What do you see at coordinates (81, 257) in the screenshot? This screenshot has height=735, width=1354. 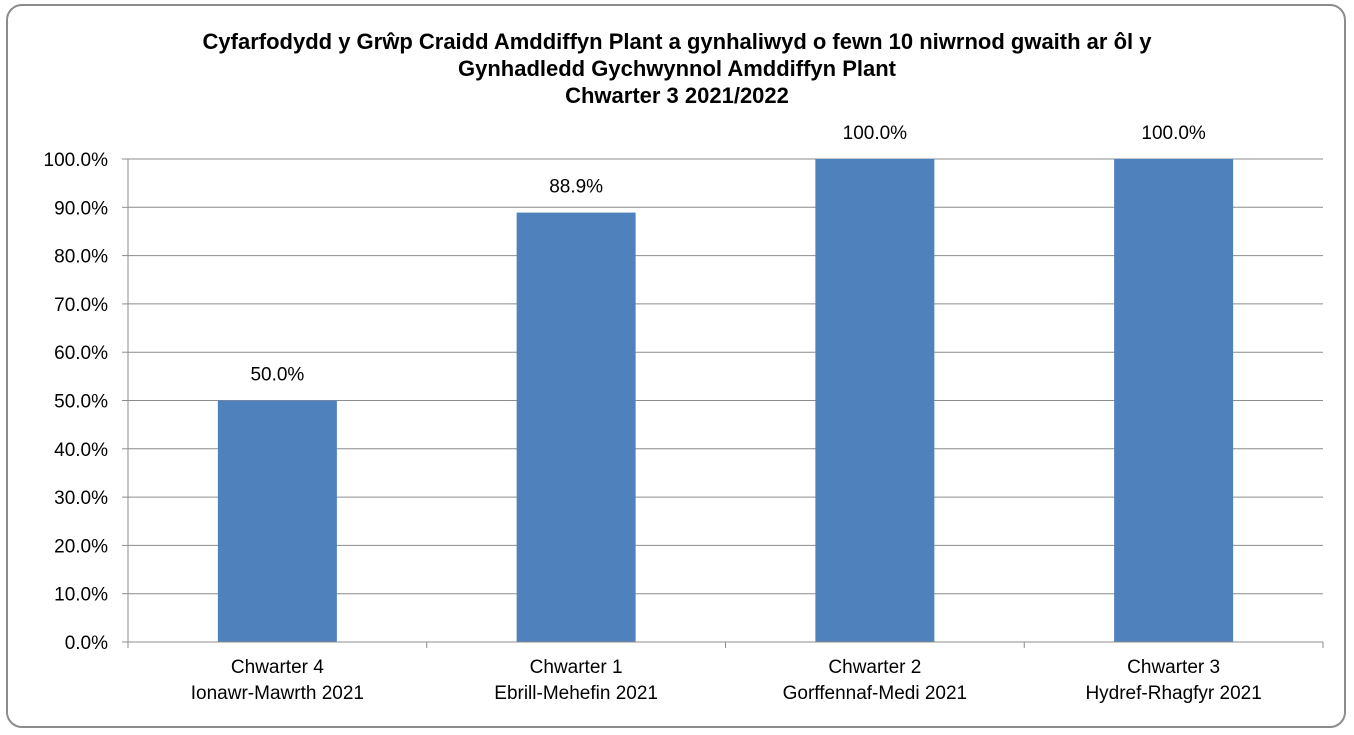 I see `y-tick-label: 80.0%` at bounding box center [81, 257].